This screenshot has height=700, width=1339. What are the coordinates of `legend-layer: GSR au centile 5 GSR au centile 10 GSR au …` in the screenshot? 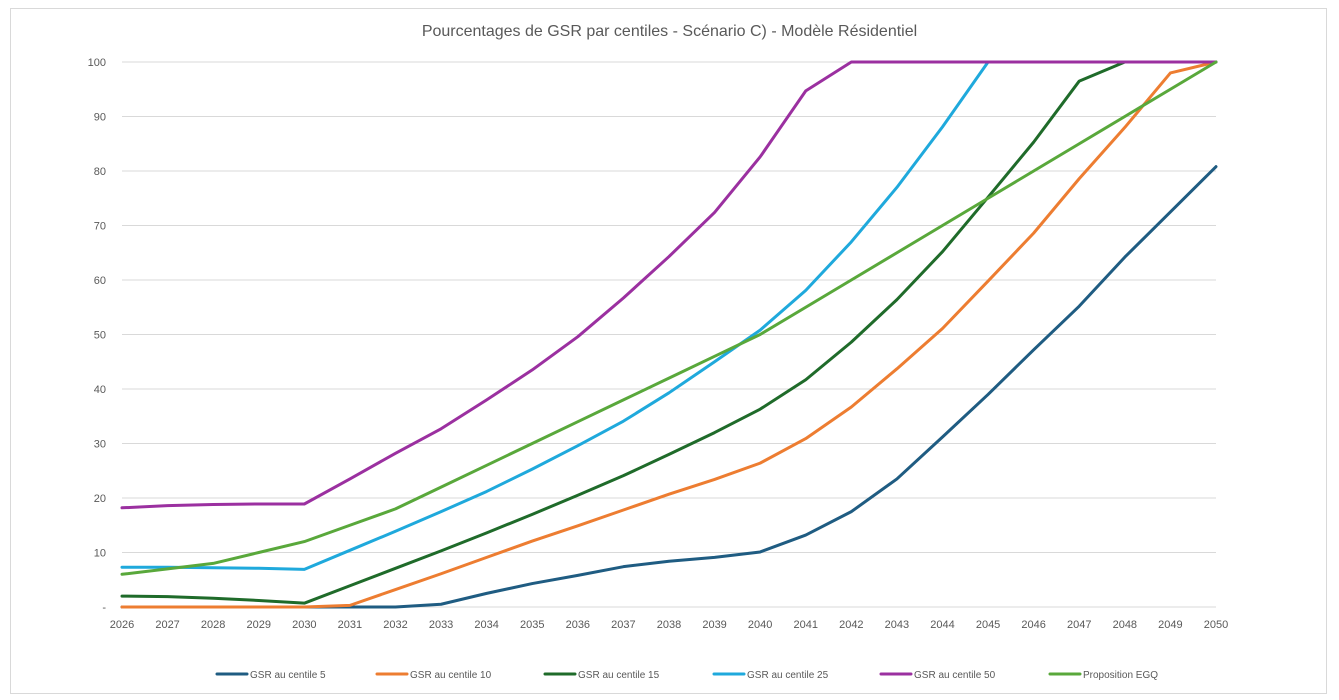 It's located at (686, 675).